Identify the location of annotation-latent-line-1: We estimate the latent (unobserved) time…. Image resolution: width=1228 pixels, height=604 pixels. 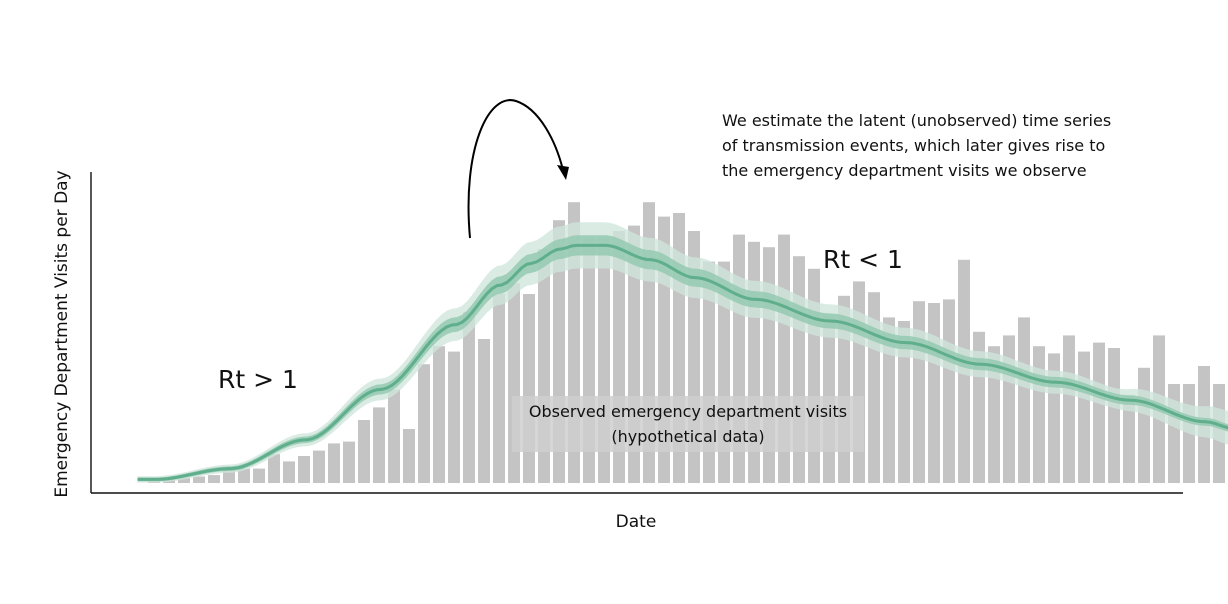
(916, 120).